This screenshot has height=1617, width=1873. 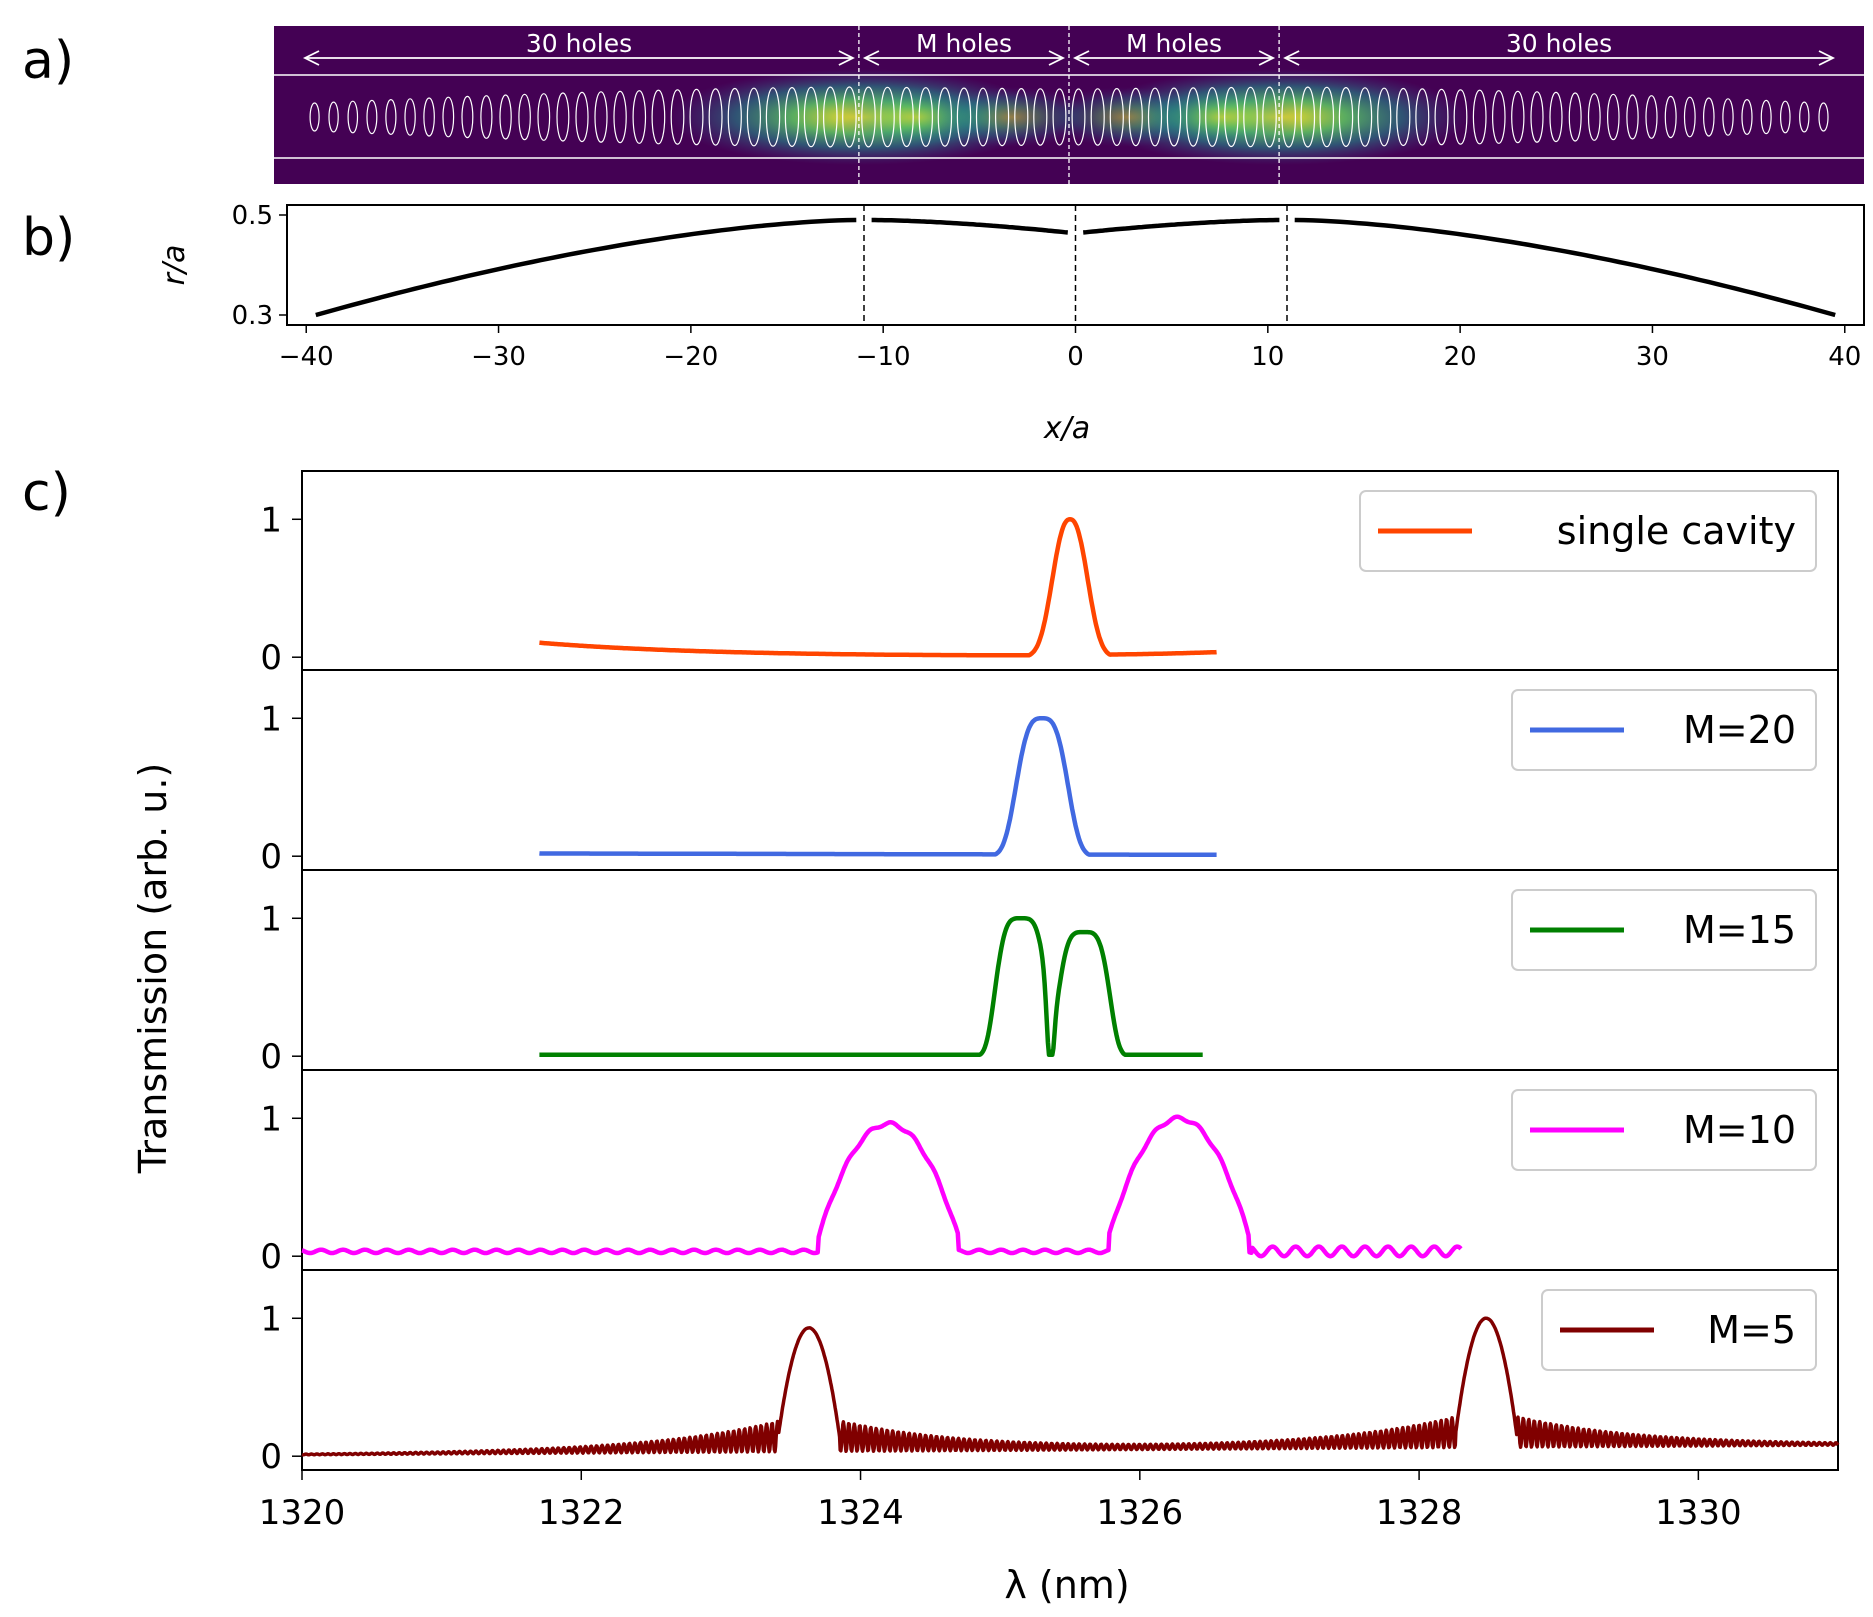 What do you see at coordinates (306, 357) in the screenshot?
I see `panel-b-x-tick-label: −40` at bounding box center [306, 357].